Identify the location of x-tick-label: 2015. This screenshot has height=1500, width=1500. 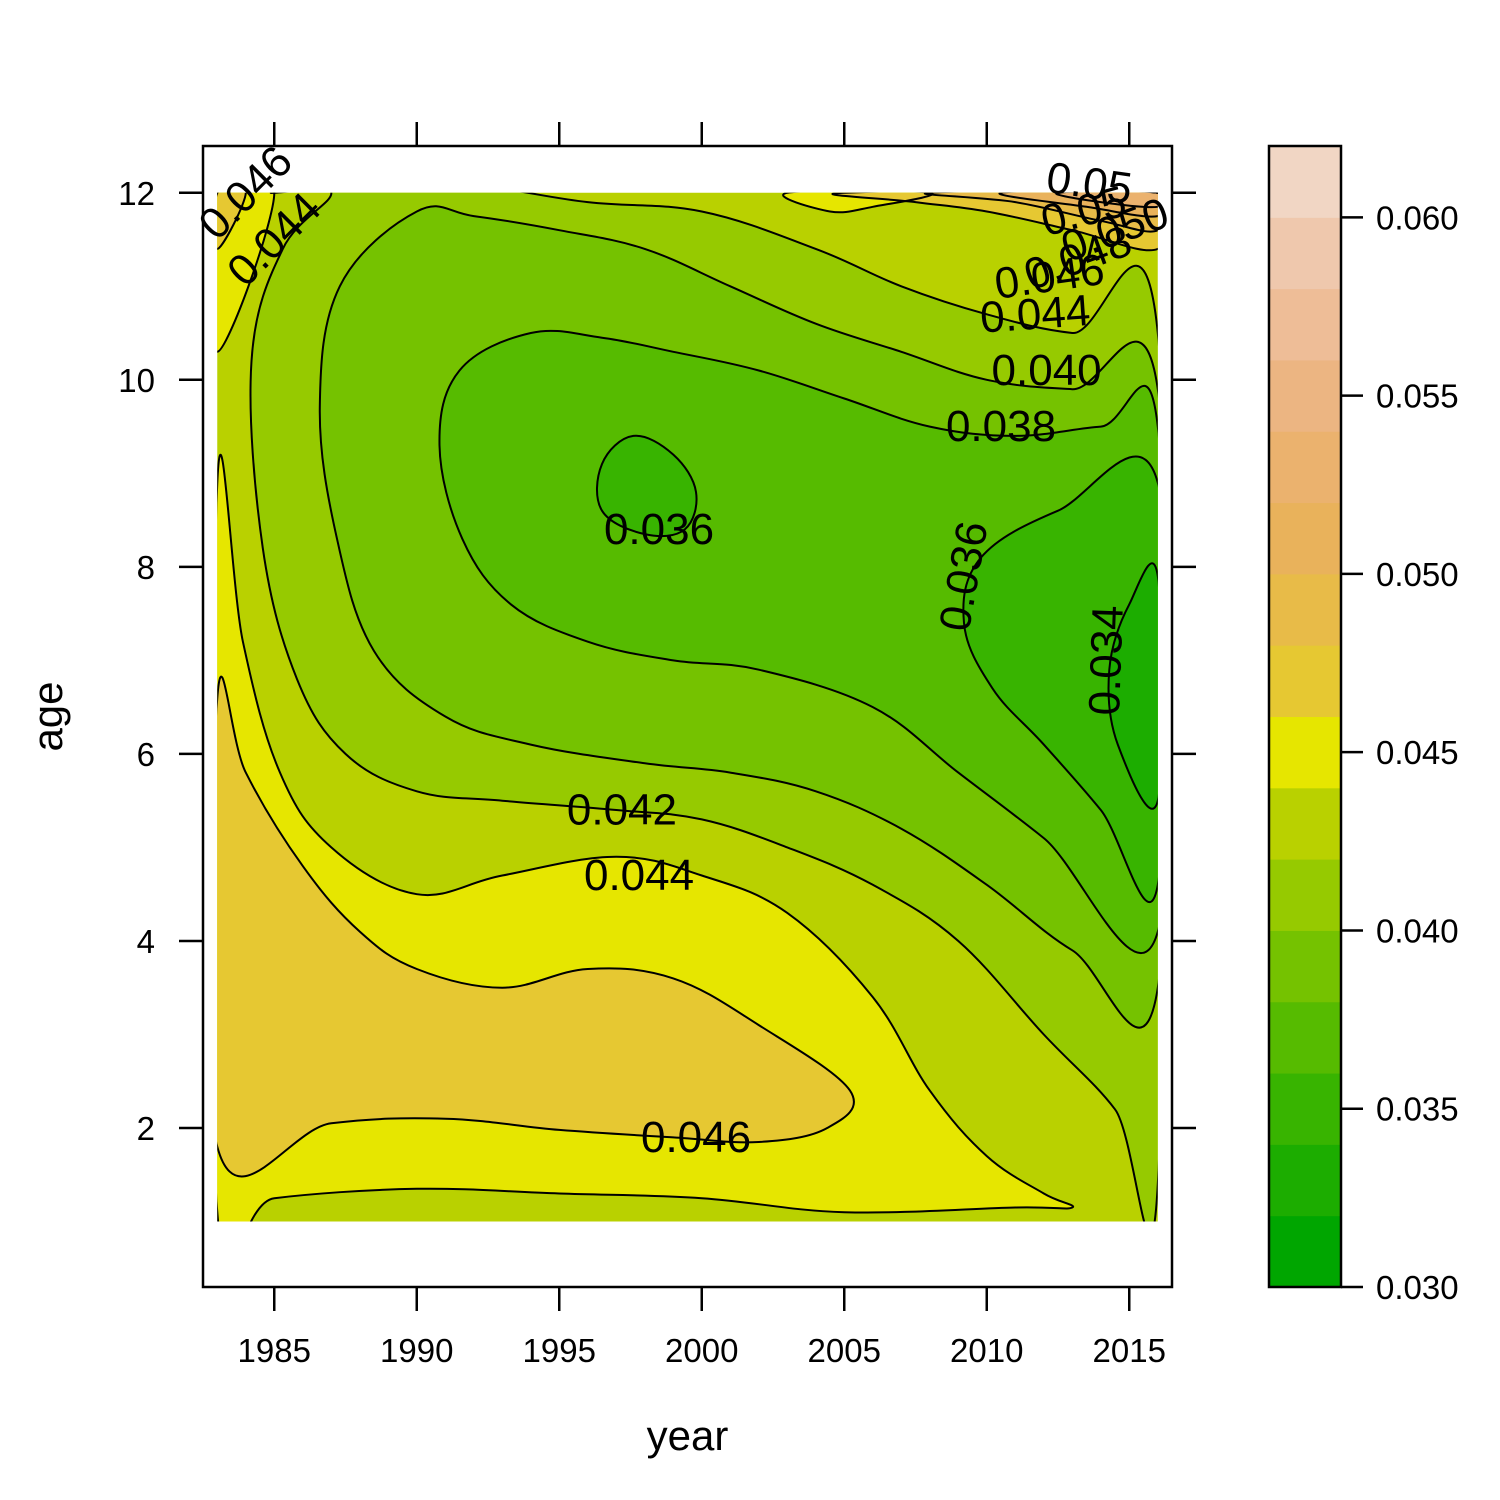
(1129, 1350).